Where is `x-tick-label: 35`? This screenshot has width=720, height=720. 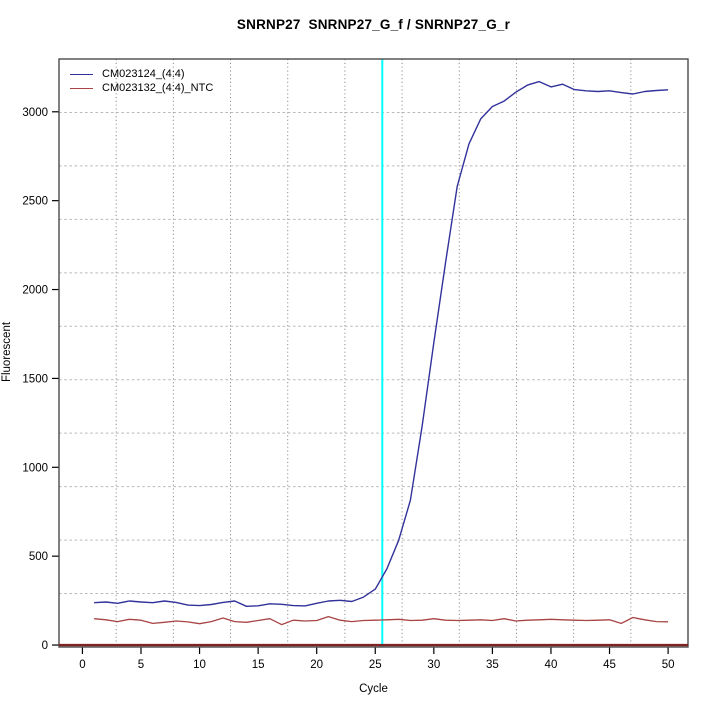 x-tick-label: 35 is located at coordinates (492, 665).